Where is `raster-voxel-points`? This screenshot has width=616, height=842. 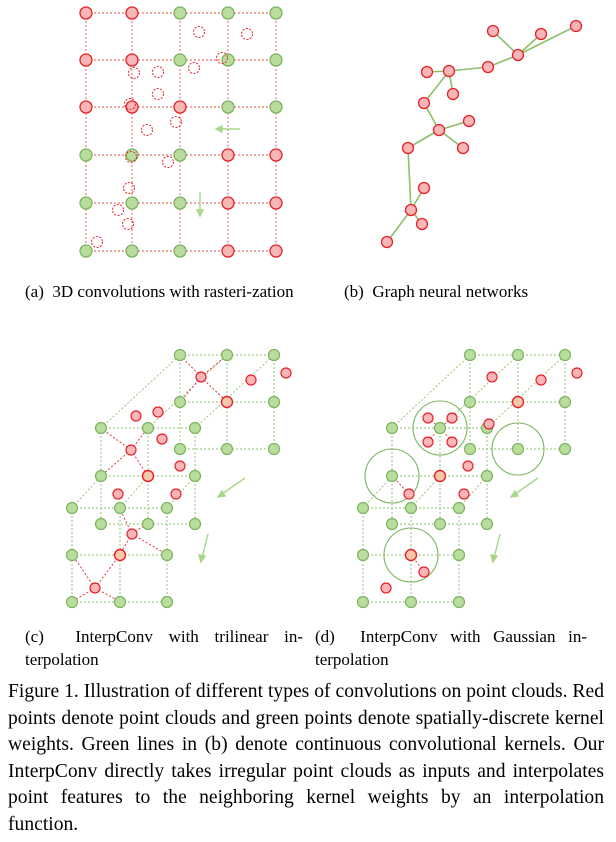
raster-voxel-points is located at coordinates (181, 132).